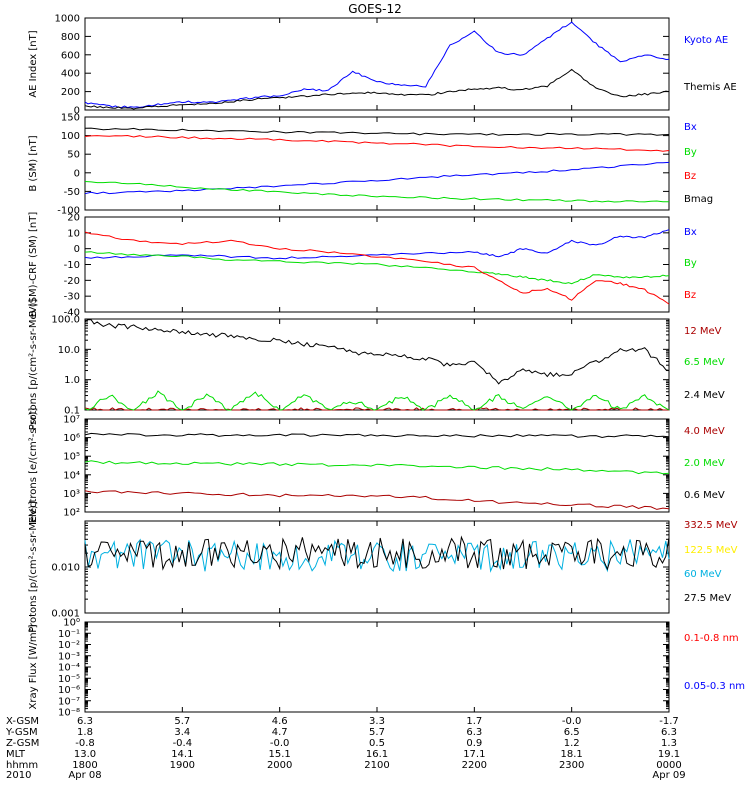 The width and height of the screenshot is (750, 804). What do you see at coordinates (73, 155) in the screenshot?
I see `y-tick-label: 50` at bounding box center [73, 155].